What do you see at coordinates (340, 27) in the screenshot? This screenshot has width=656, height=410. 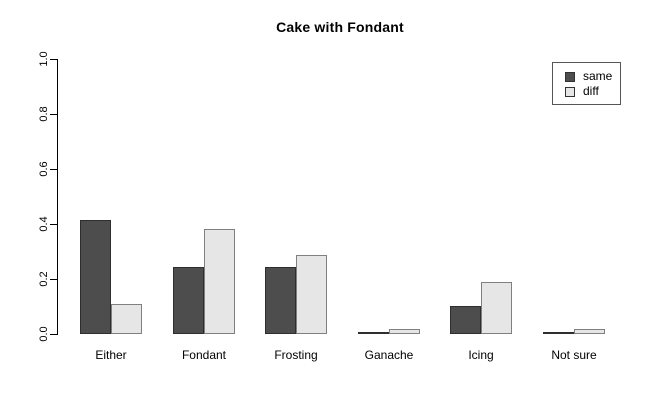 I see `chart-title: Cake with Fondant` at bounding box center [340, 27].